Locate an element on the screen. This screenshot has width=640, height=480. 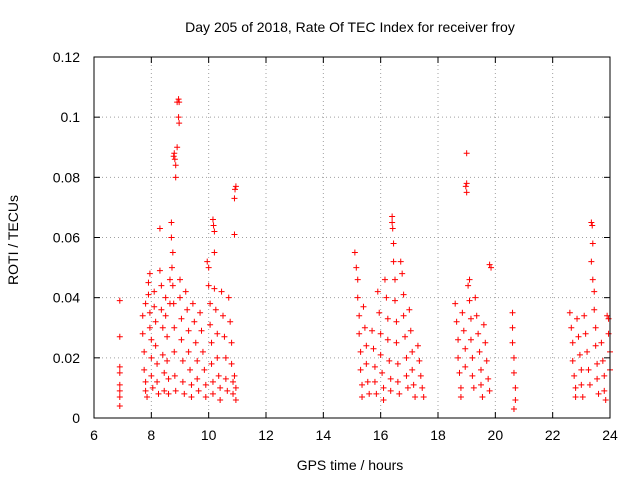
y-tick-label: 0 is located at coordinates (76, 418).